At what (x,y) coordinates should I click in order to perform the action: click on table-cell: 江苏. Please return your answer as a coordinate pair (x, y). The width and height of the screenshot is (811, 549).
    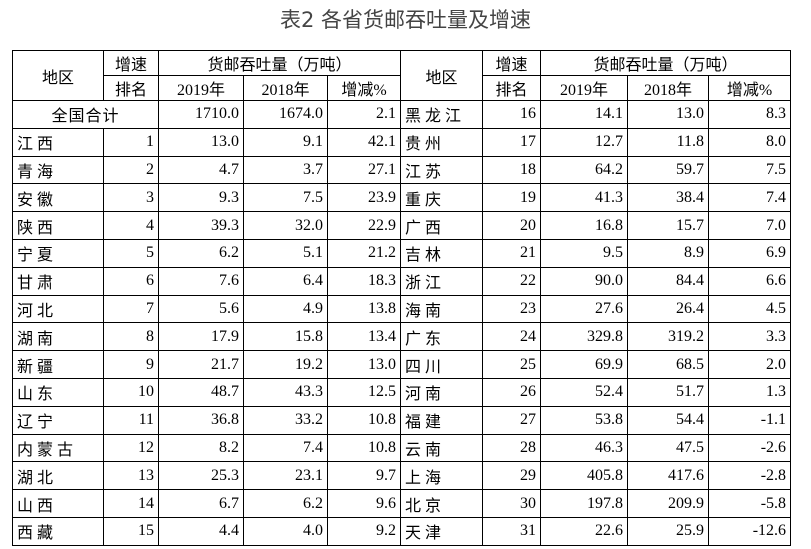
    Looking at the image, I should click on (442, 170).